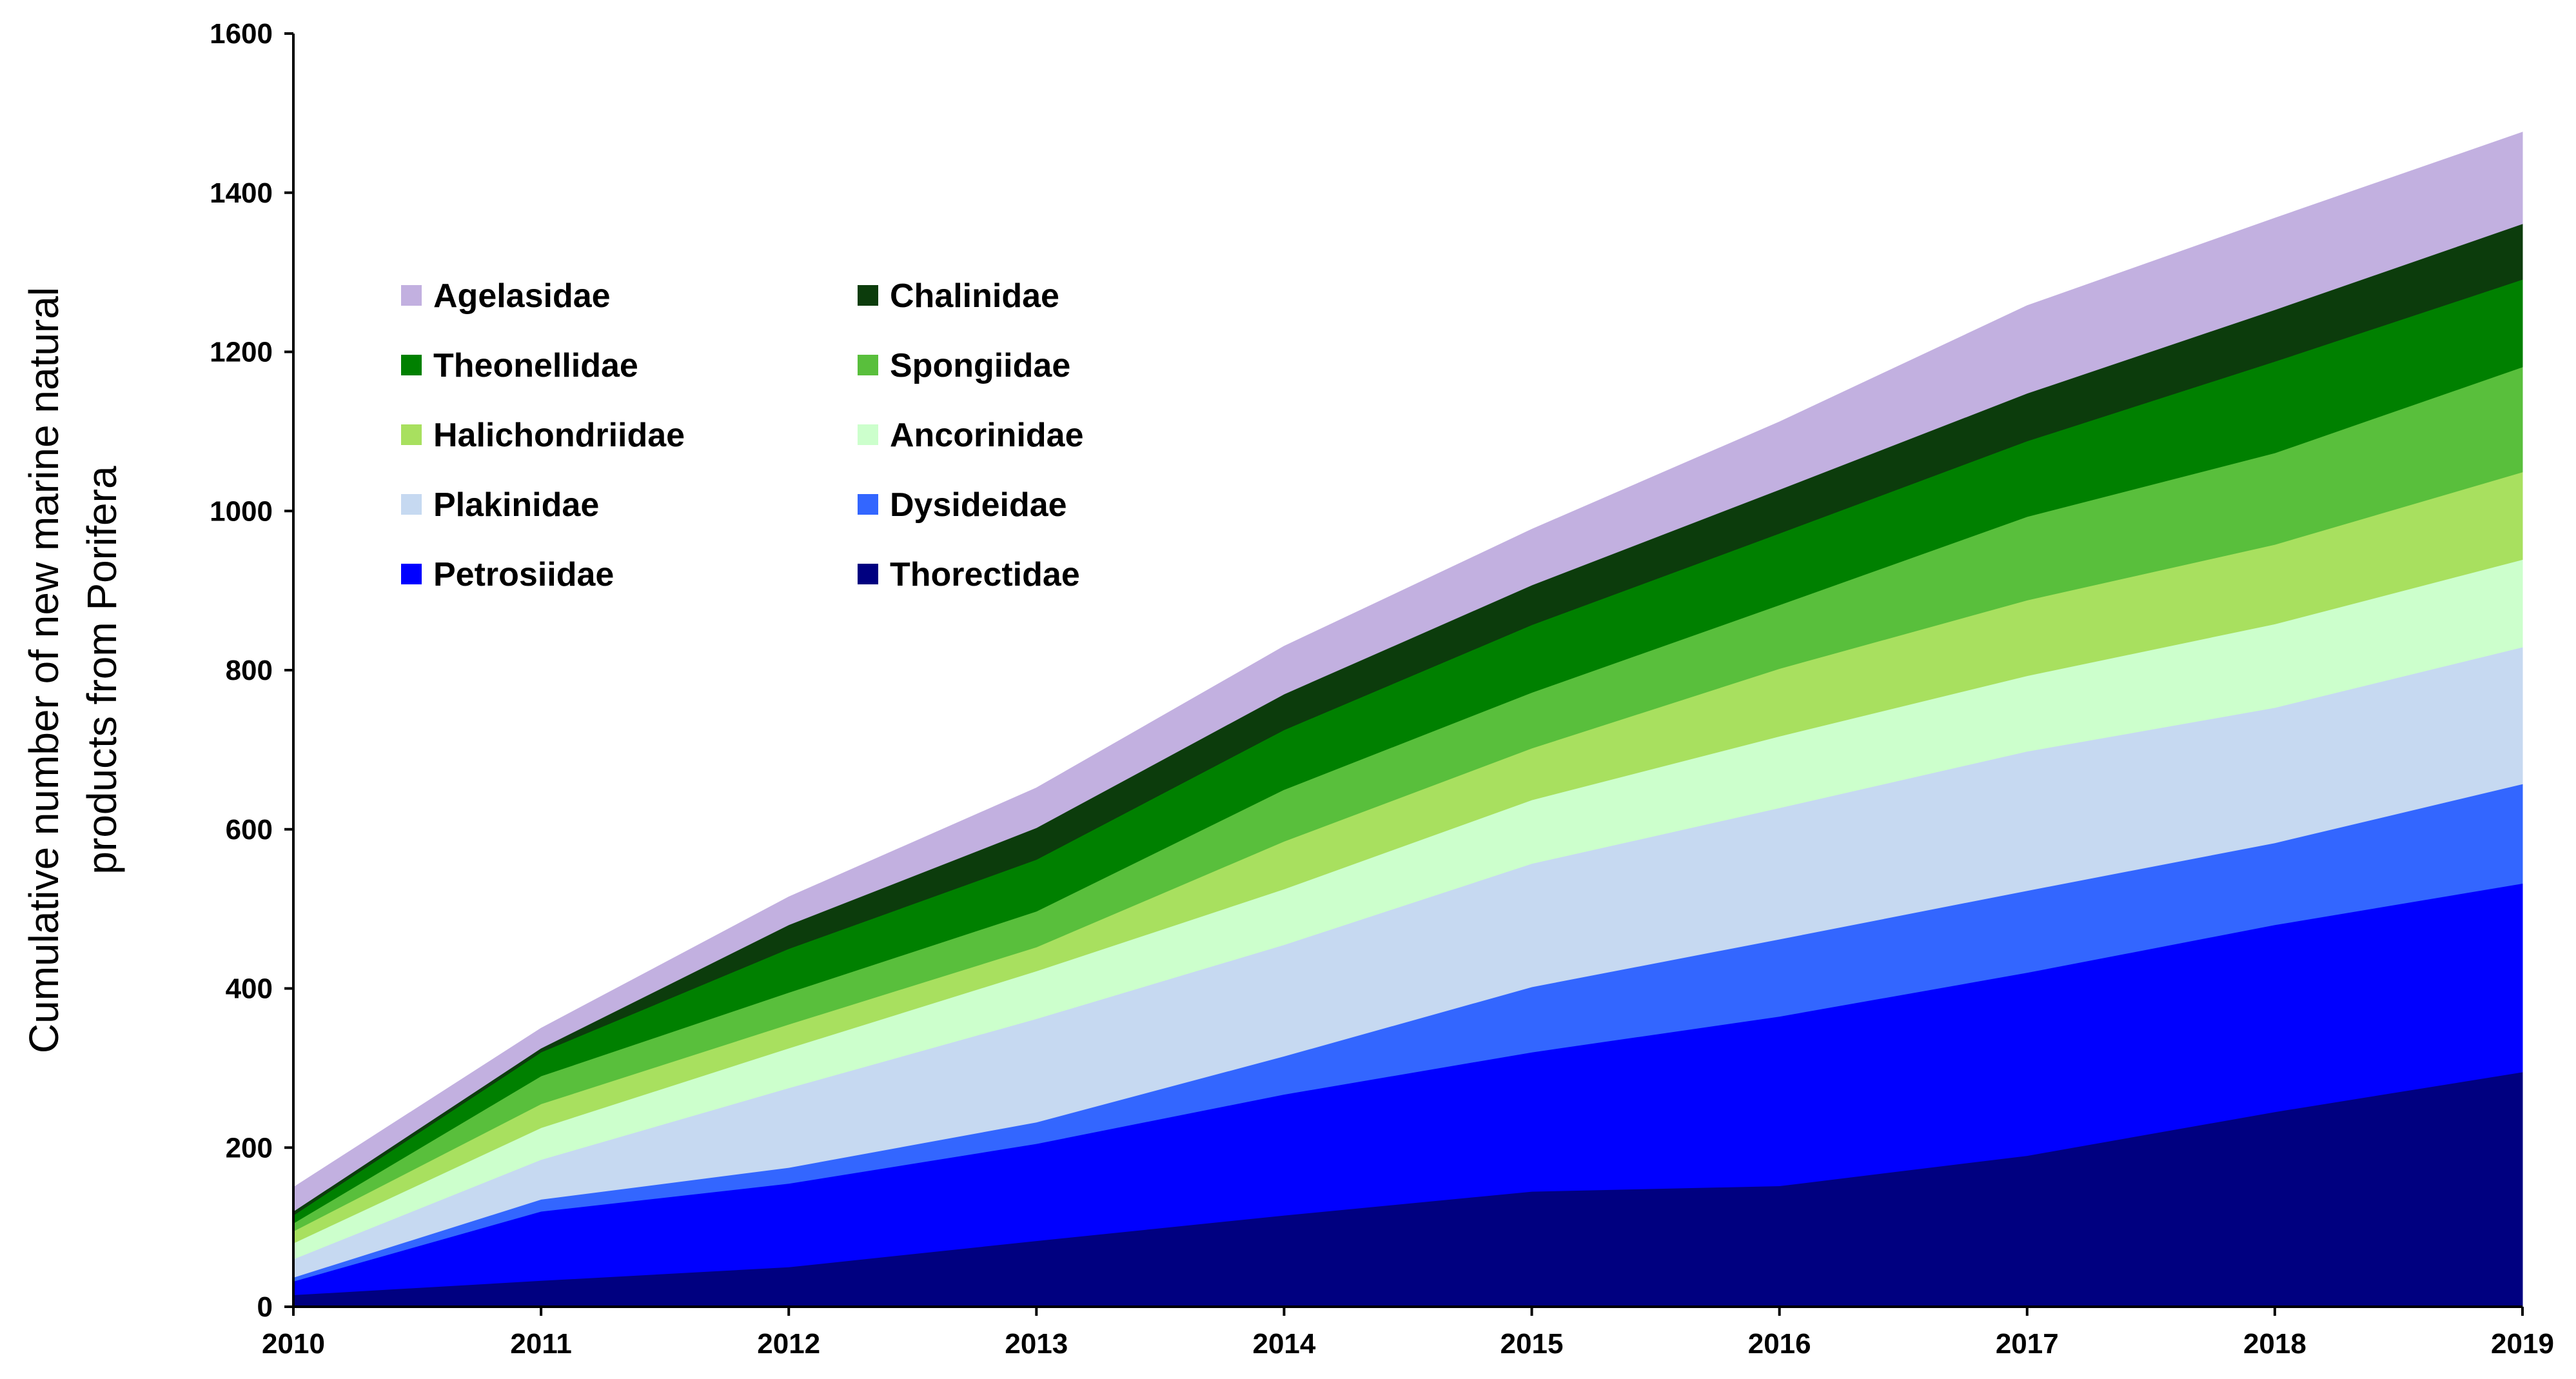  I want to click on y-tick-label: 600, so click(249, 830).